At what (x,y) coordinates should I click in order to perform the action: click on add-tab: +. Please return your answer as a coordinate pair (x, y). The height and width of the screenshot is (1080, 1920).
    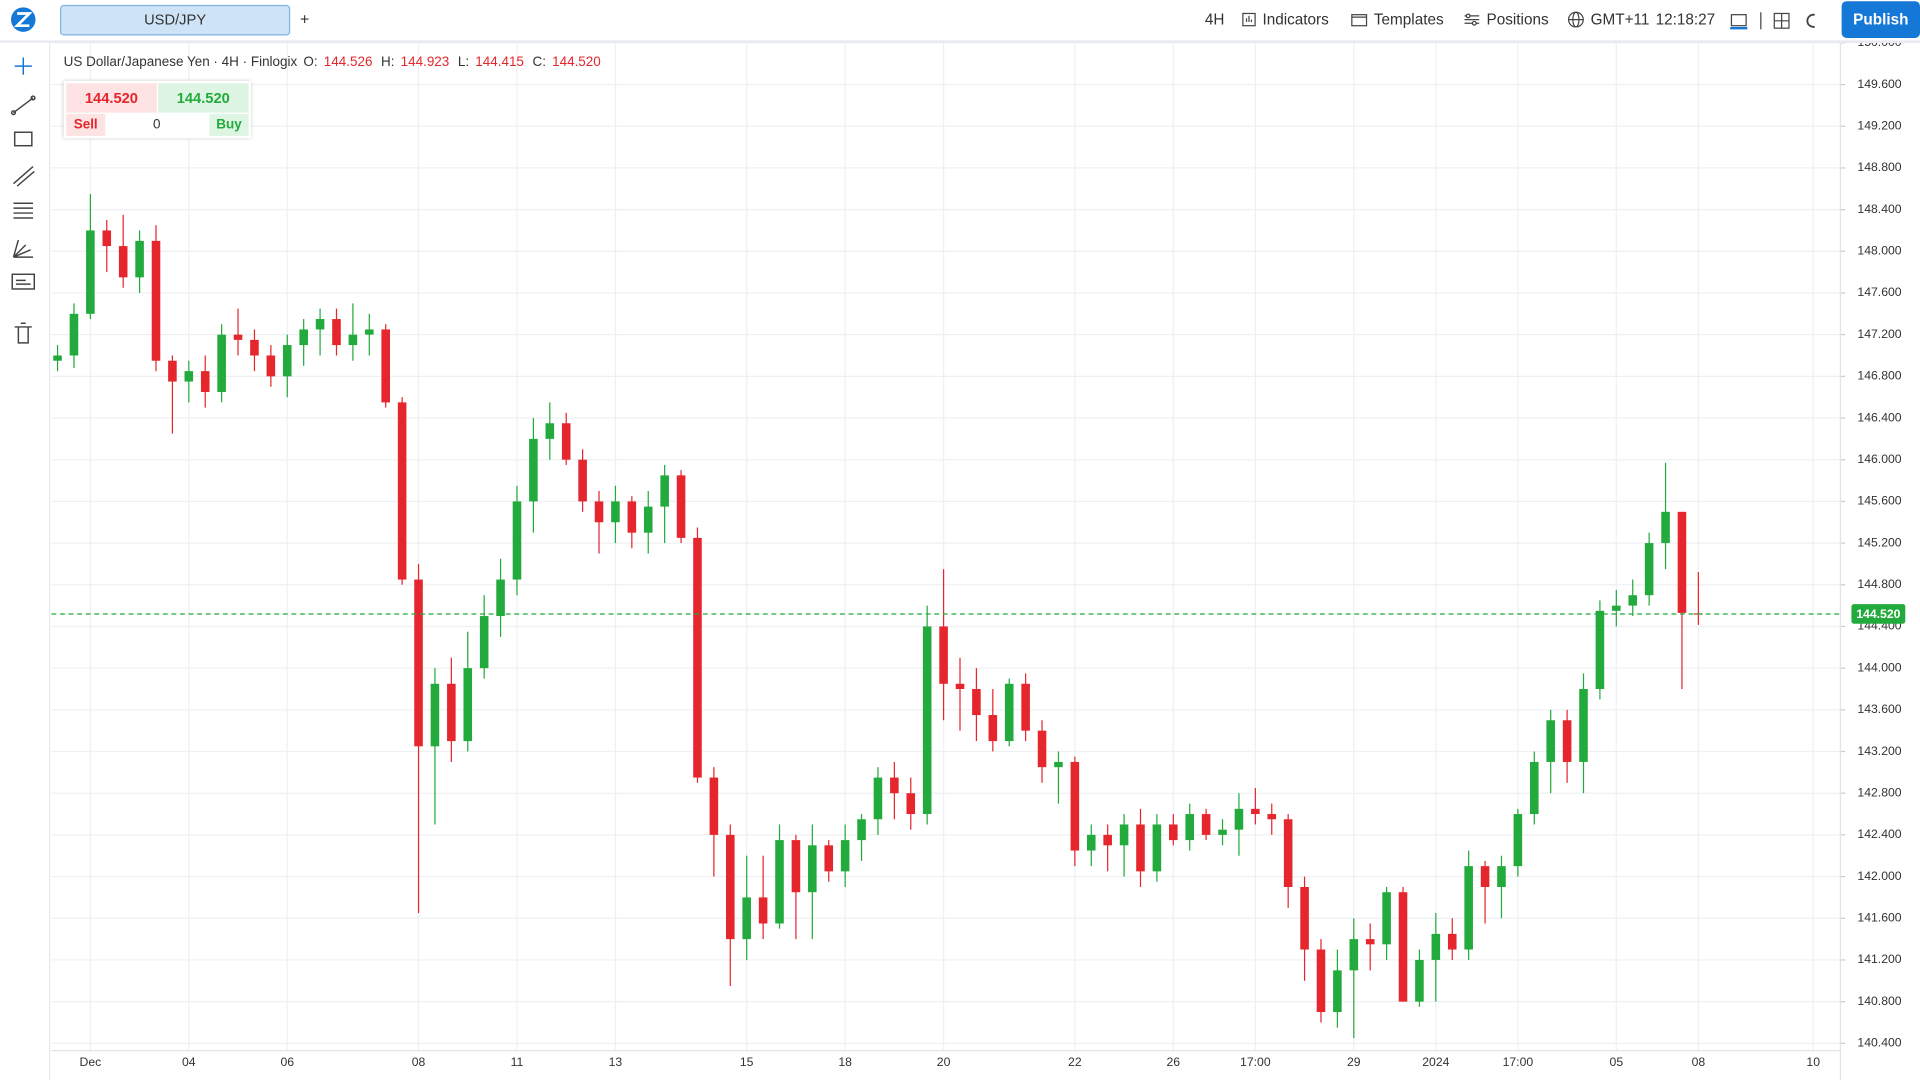
    Looking at the image, I should click on (305, 19).